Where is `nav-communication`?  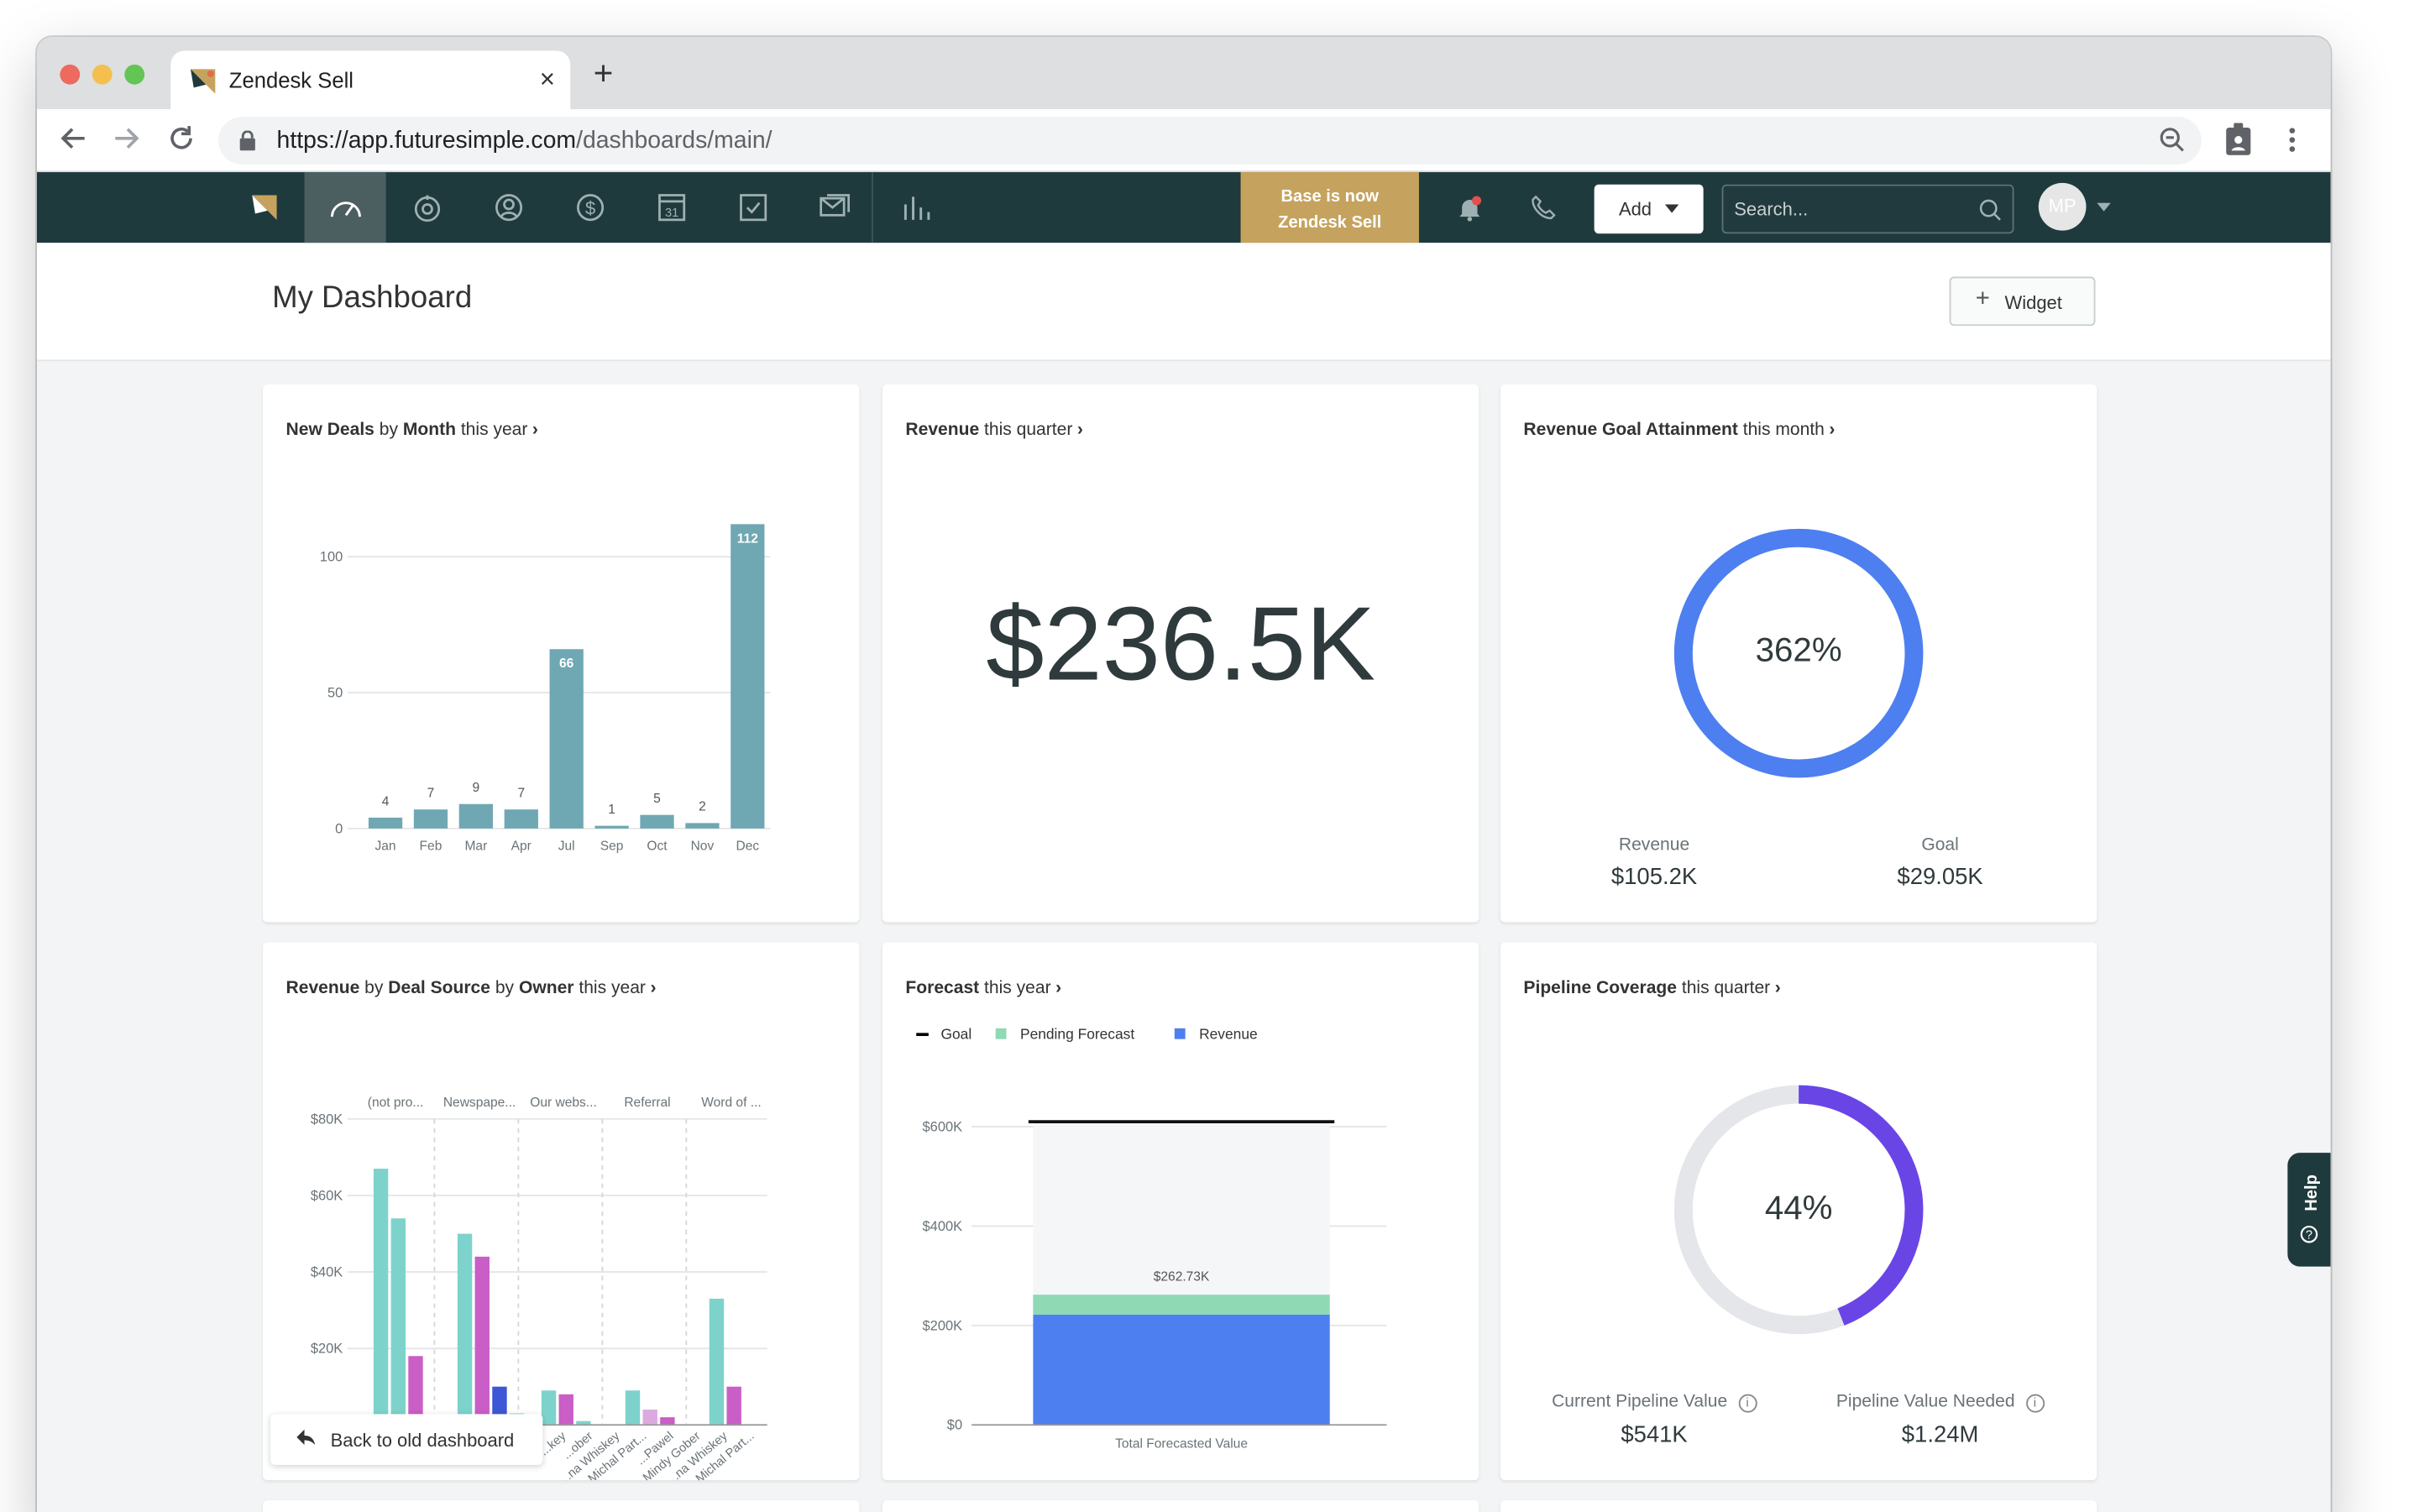 nav-communication is located at coordinates (834, 207).